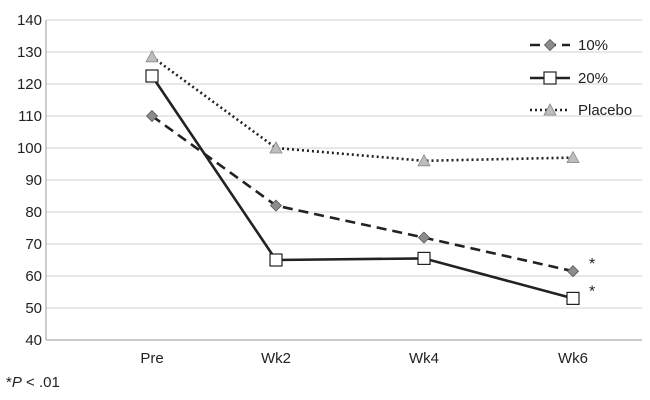 The width and height of the screenshot is (650, 400). What do you see at coordinates (29, 52) in the screenshot?
I see `y-tick-label-130: 130` at bounding box center [29, 52].